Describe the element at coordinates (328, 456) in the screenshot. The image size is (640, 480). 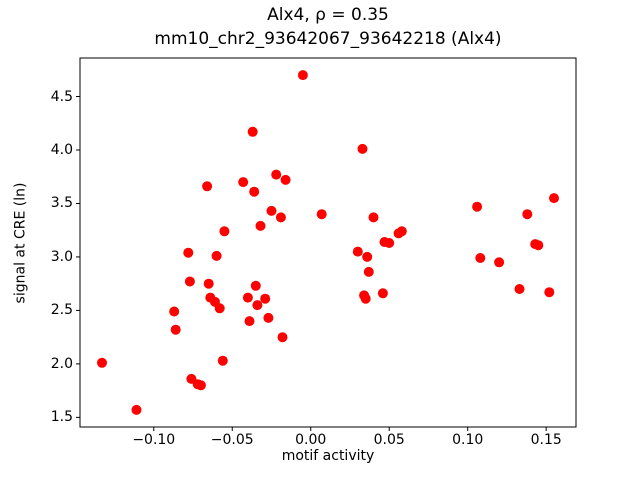
I see `x-axis-label: motif activity` at that location.